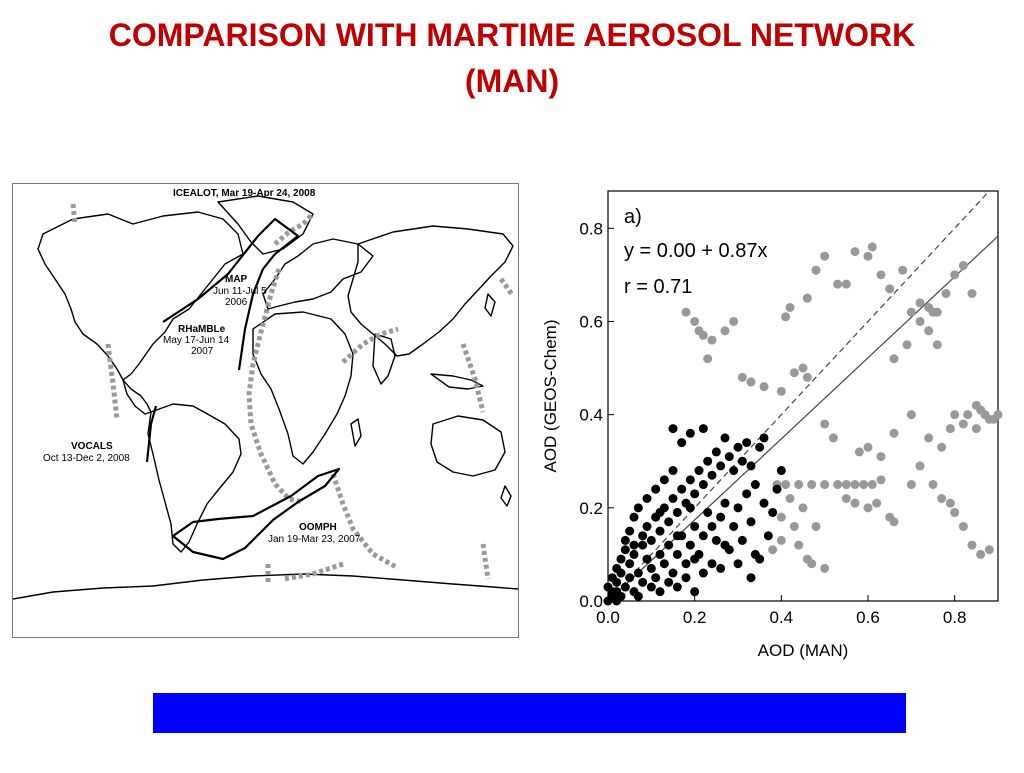 This screenshot has height=773, width=1024. I want to click on continent-new-zealand, so click(506, 496).